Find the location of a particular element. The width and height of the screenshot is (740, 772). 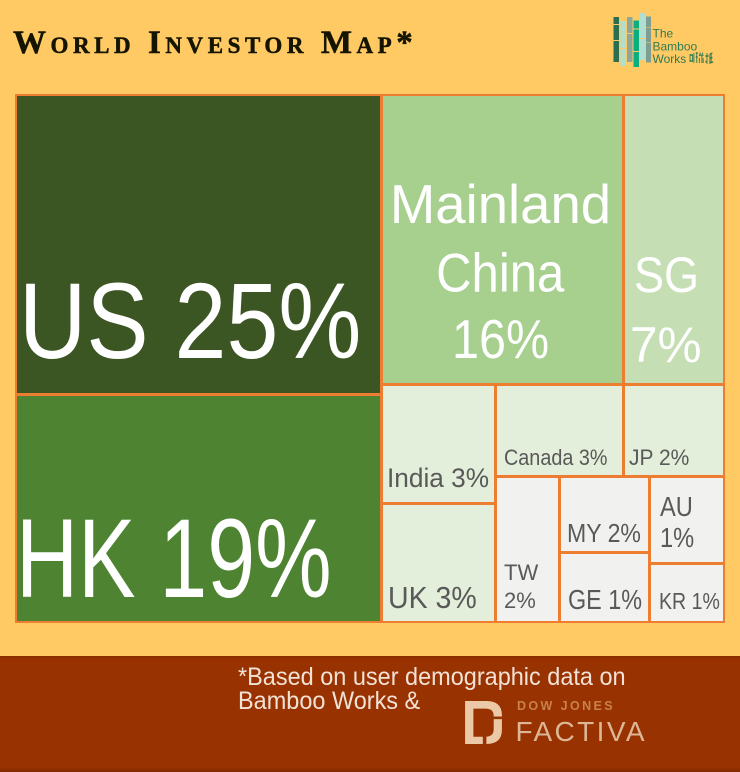

svg-text: The is located at coordinates (663, 34).